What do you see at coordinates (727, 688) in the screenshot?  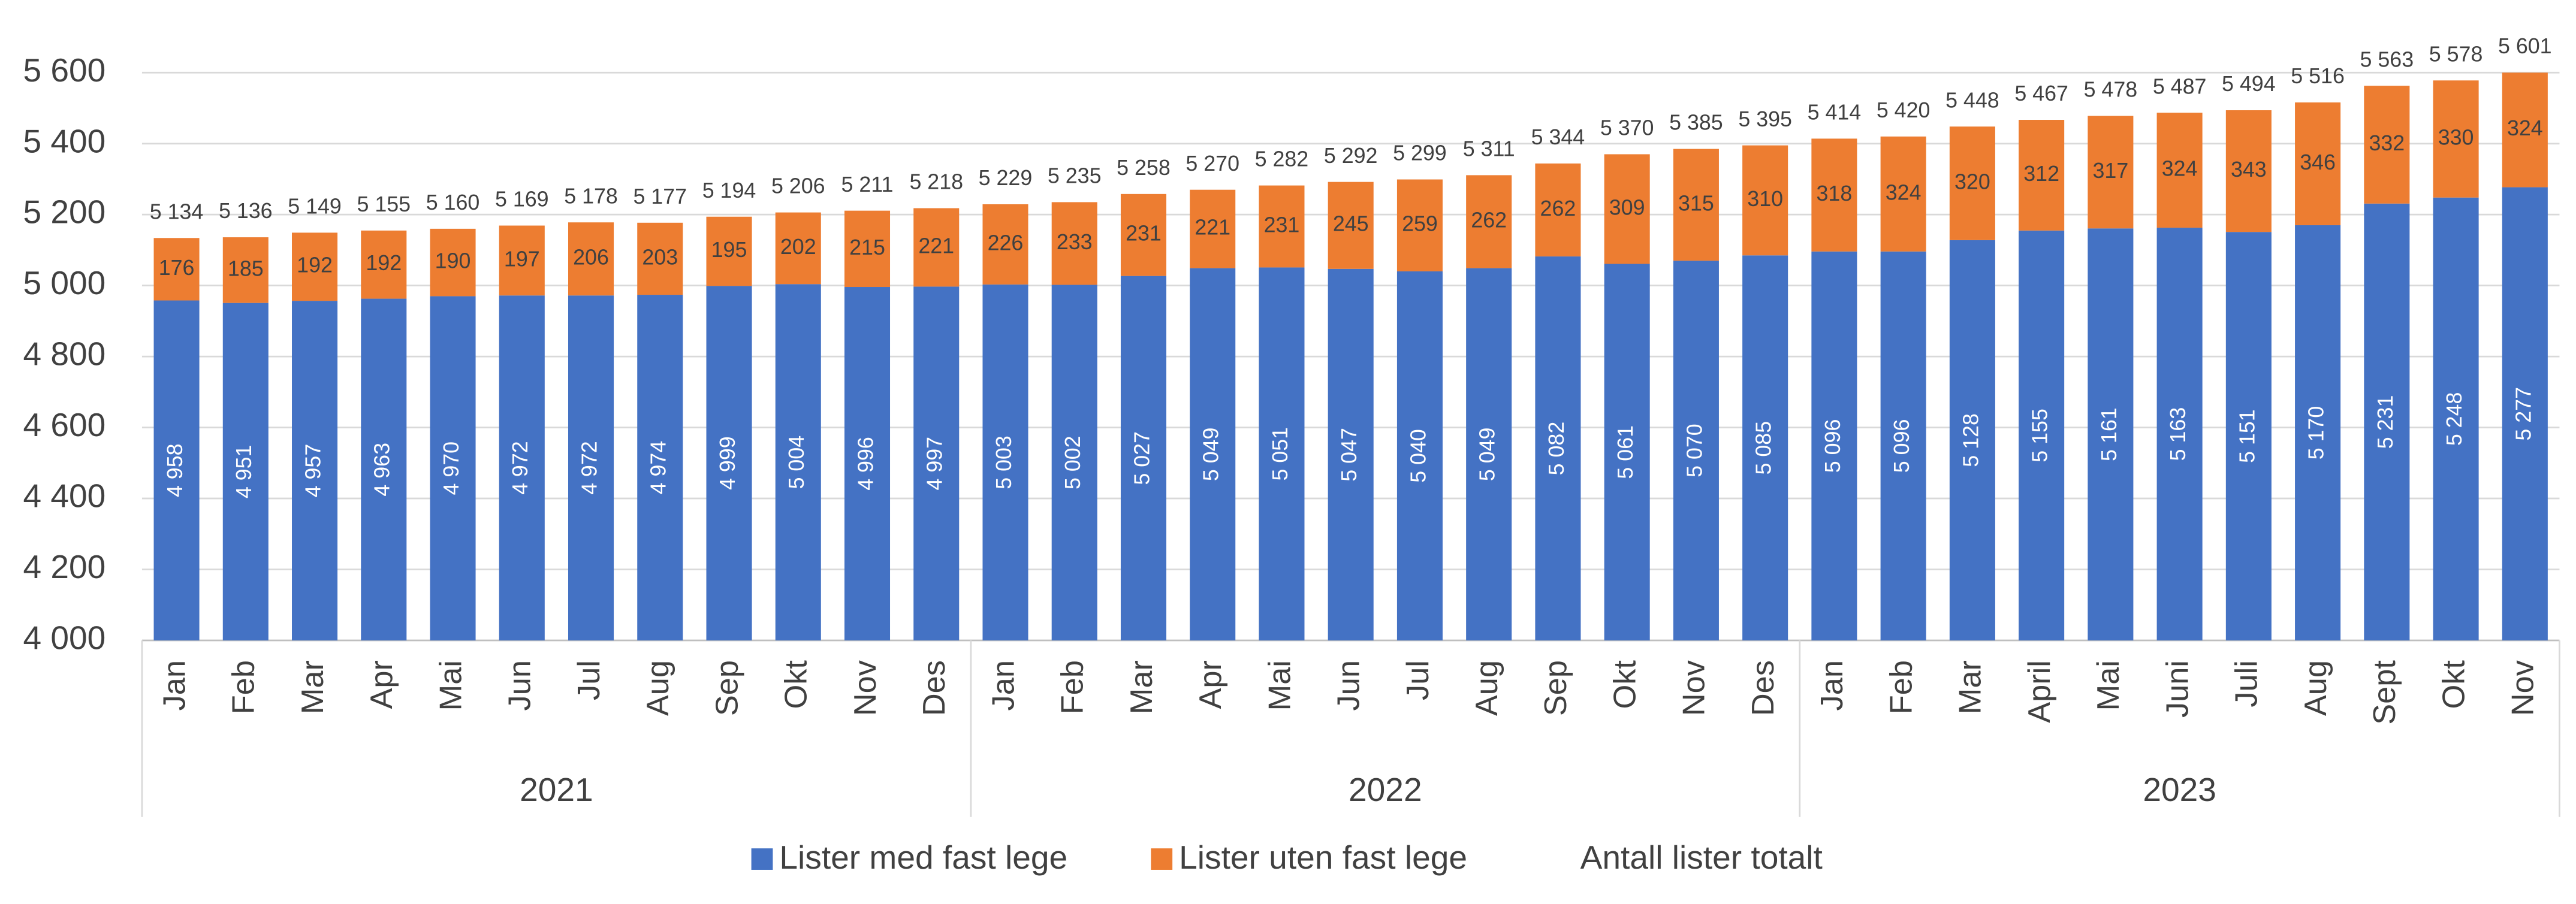 I see `x-tick-label: Sep` at bounding box center [727, 688].